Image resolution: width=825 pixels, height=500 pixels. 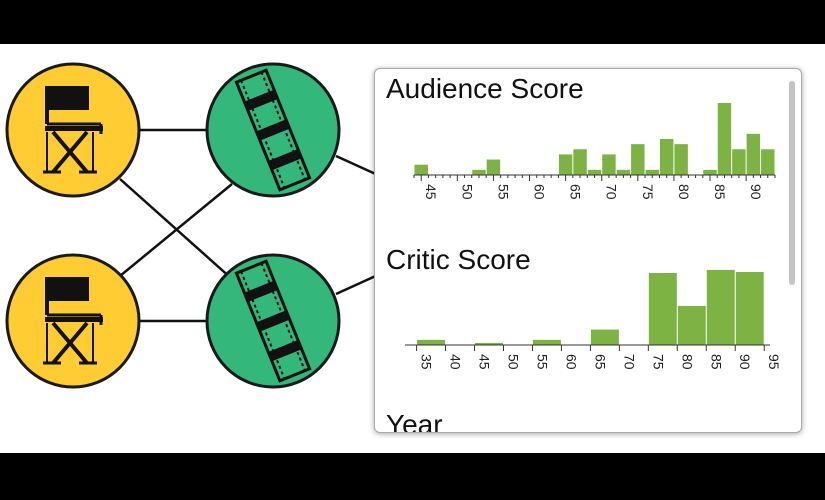 What do you see at coordinates (412, 476) in the screenshot?
I see `bottom-frame-bar` at bounding box center [412, 476].